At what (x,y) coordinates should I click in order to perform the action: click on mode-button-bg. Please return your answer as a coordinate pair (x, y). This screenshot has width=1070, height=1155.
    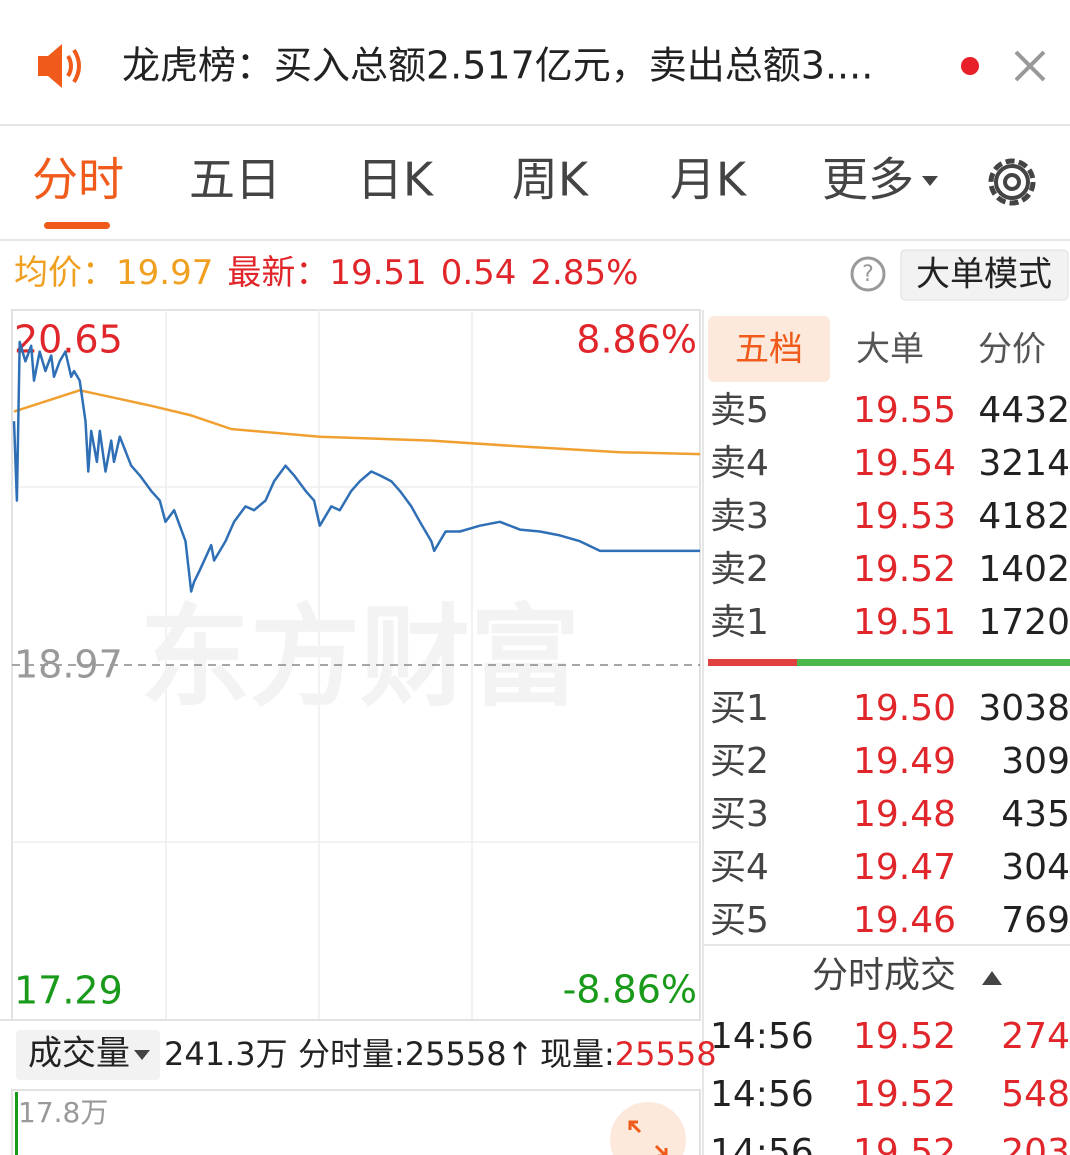
    Looking at the image, I should click on (984, 275).